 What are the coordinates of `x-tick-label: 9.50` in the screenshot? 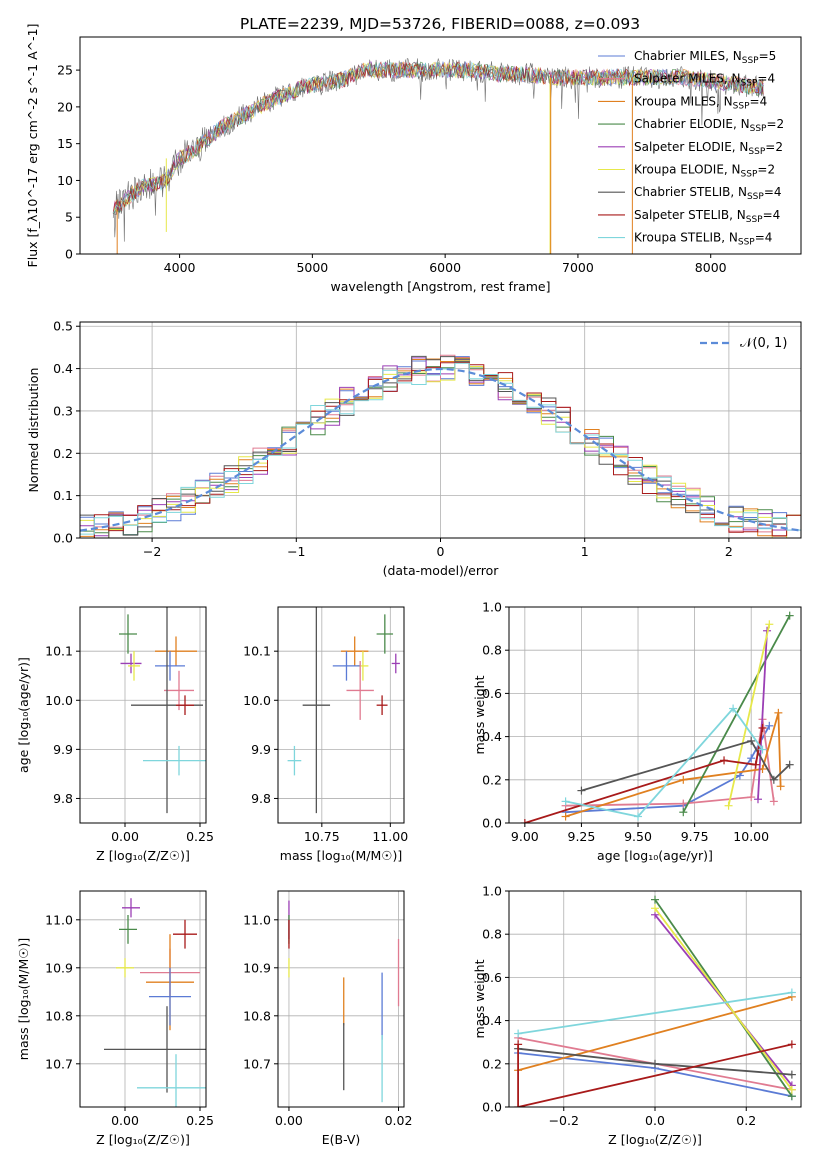 It's located at (638, 836).